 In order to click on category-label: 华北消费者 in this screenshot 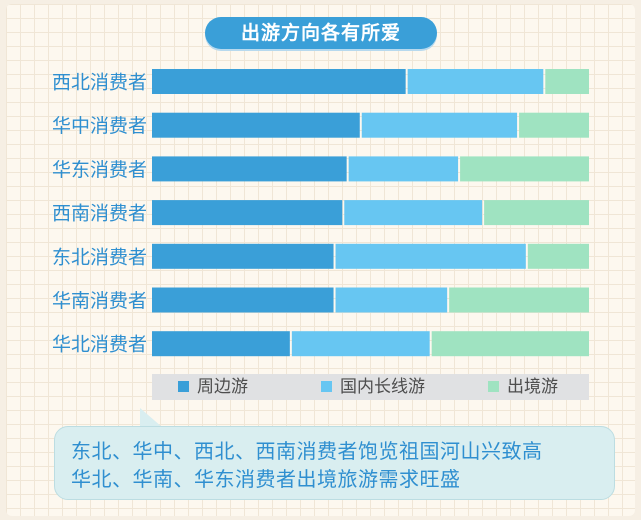, I will do `click(99, 345)`.